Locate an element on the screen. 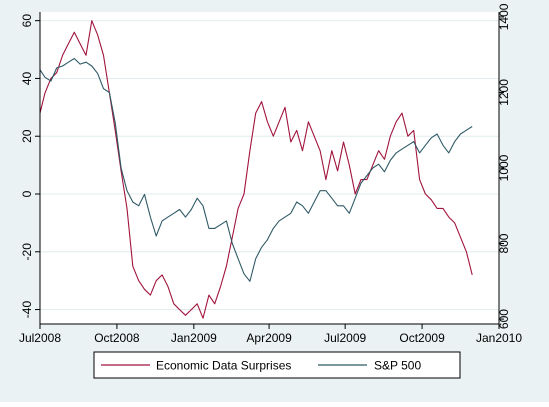 The image size is (549, 407). legend: Economic Data Surprises S&P 500 is located at coordinates (277, 365).